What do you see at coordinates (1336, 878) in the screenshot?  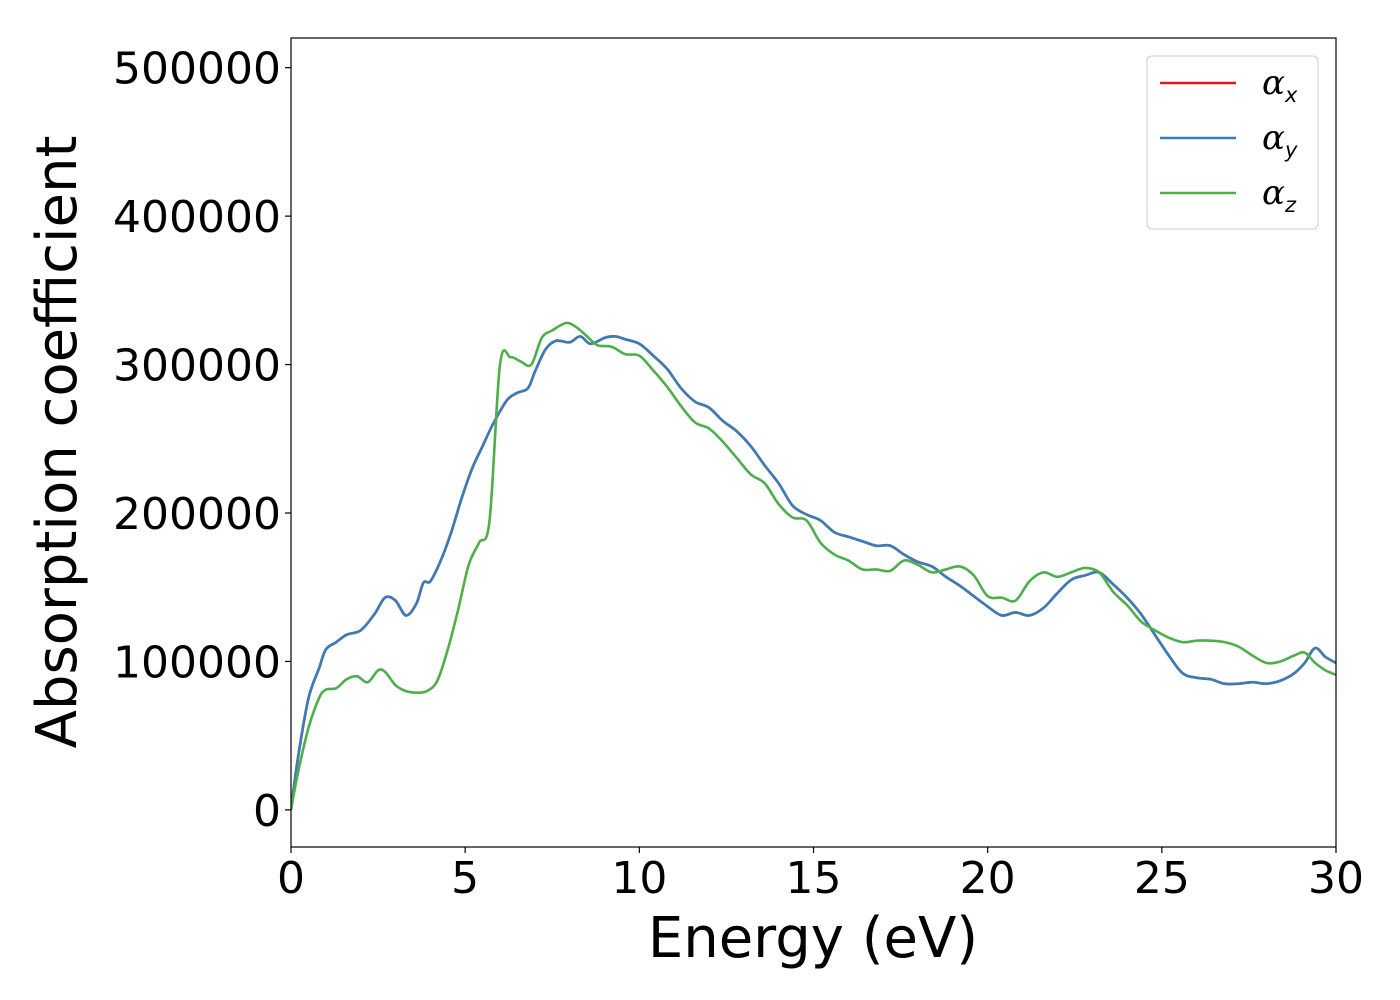 I see `x-tick-label: 30` at bounding box center [1336, 878].